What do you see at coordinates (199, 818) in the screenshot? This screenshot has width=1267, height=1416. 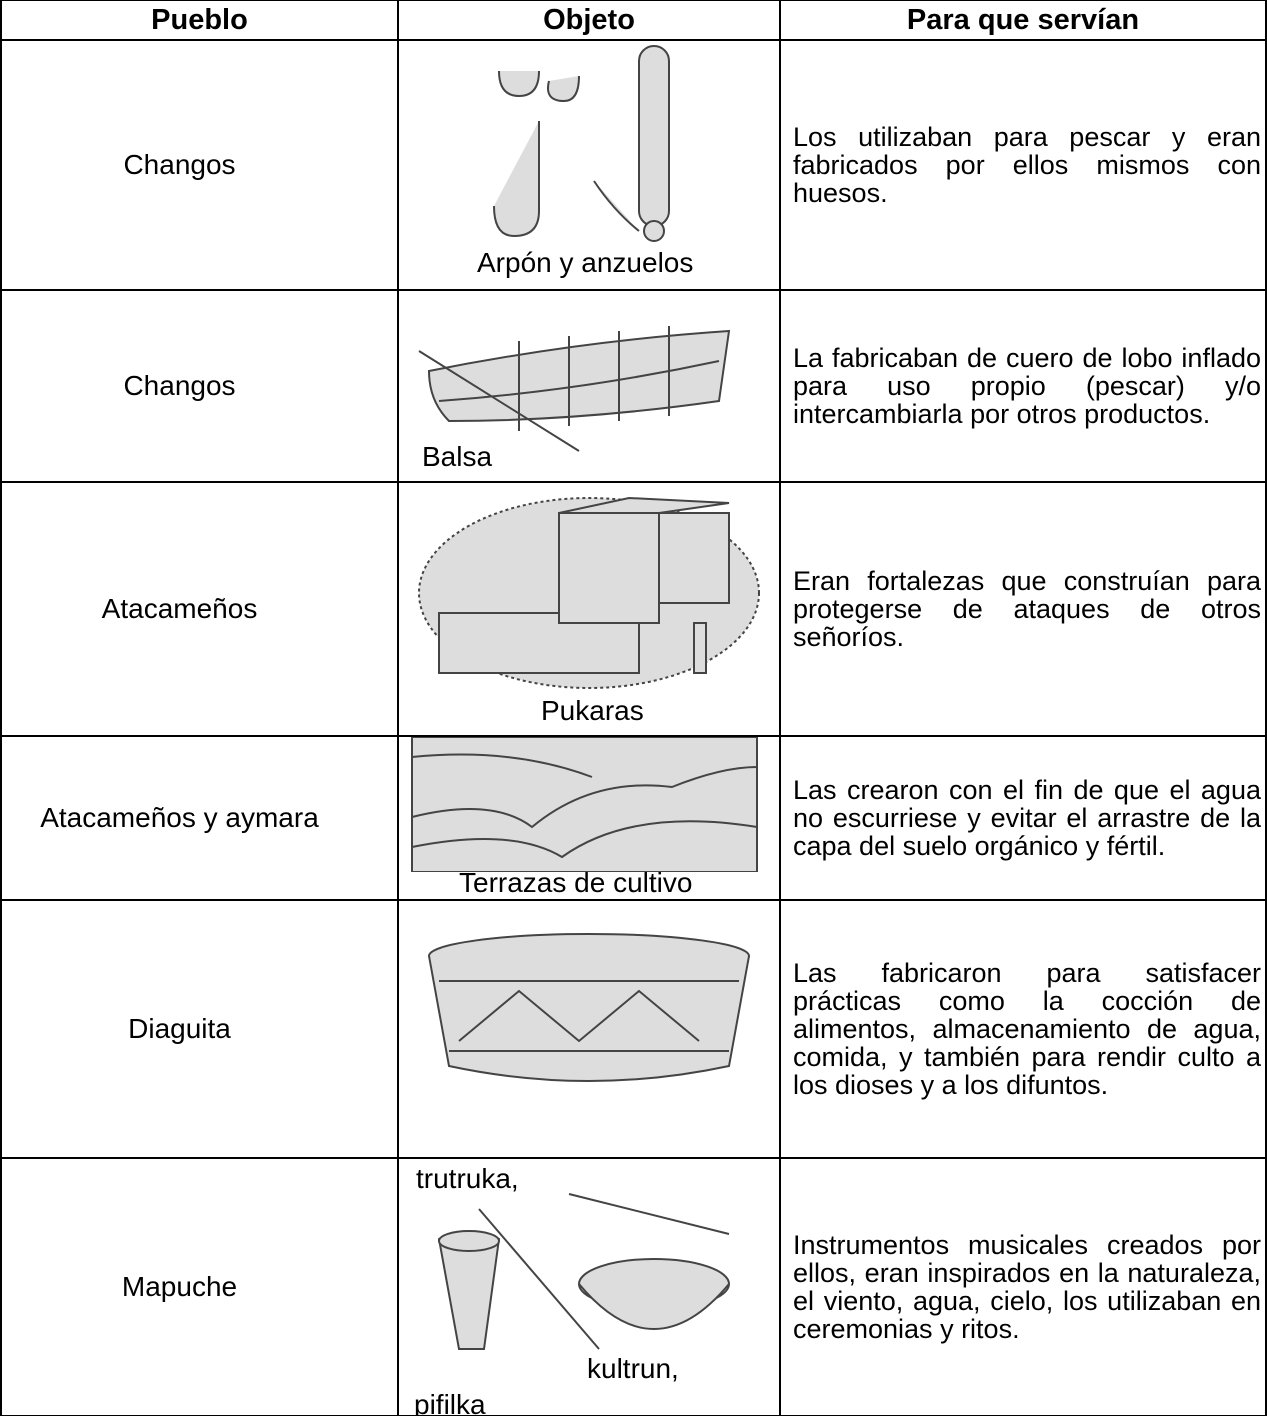 I see `pueblo-cell: Atacameños y aymara` at bounding box center [199, 818].